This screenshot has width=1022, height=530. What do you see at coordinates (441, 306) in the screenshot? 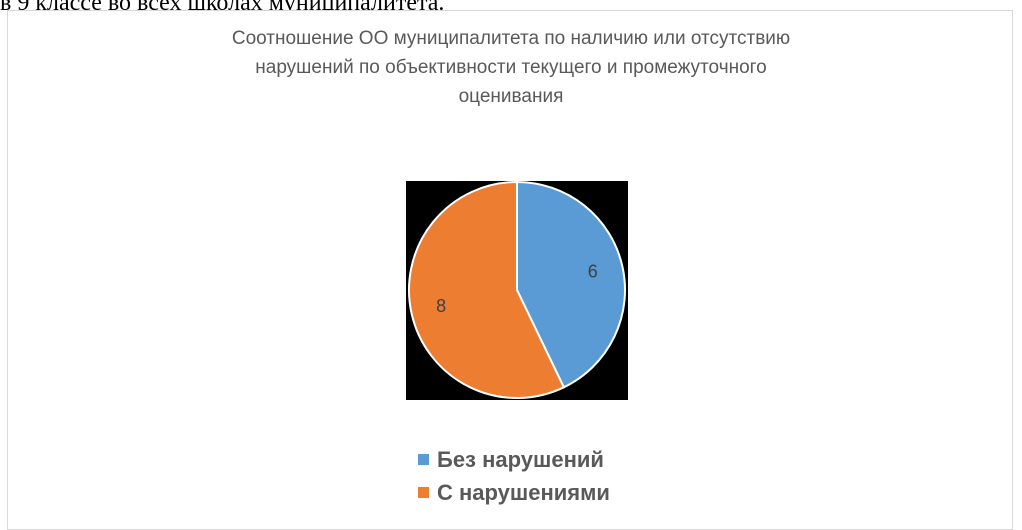
I see `pie-data-label-1: 8` at bounding box center [441, 306].